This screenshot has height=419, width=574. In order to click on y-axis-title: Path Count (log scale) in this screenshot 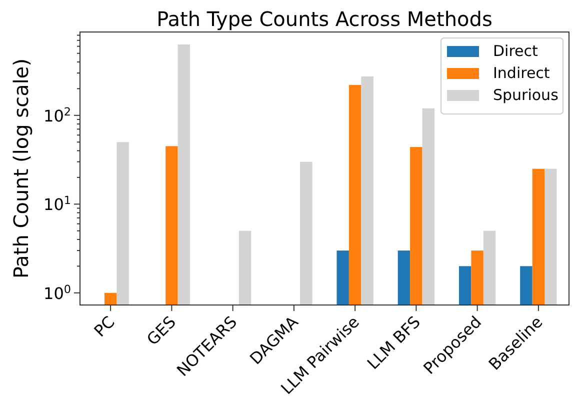, I will do `click(21, 168)`.